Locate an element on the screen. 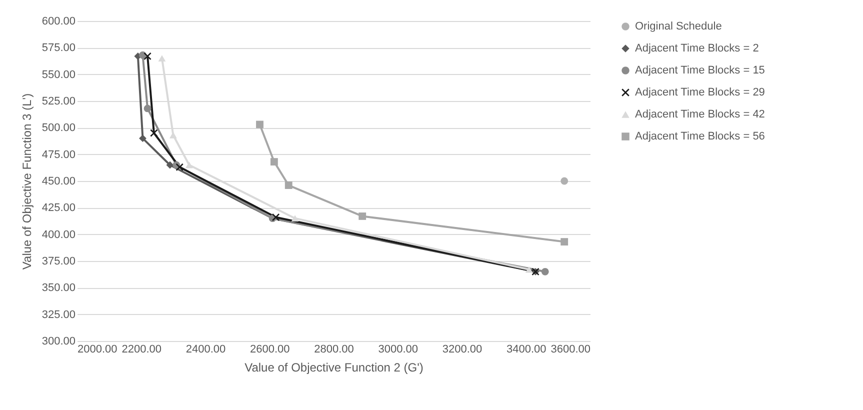  x-tick-label: 2400.00 is located at coordinates (206, 350).